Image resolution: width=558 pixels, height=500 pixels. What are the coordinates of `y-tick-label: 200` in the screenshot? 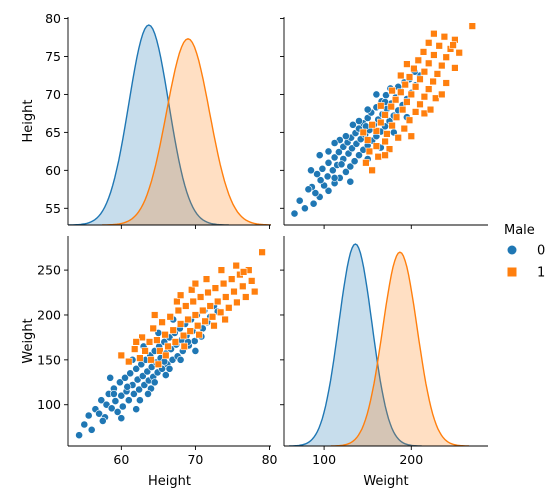 It's located at (49, 314).